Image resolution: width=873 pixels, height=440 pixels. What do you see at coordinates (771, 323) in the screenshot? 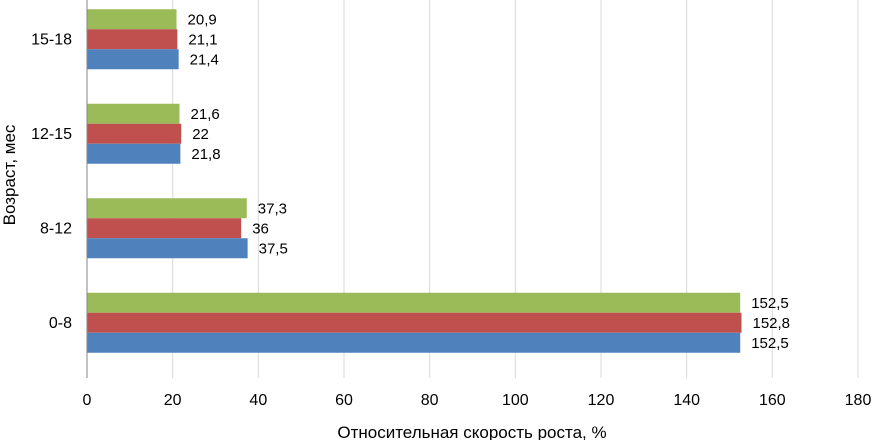
I see `data-label: 152,8` at bounding box center [771, 323].